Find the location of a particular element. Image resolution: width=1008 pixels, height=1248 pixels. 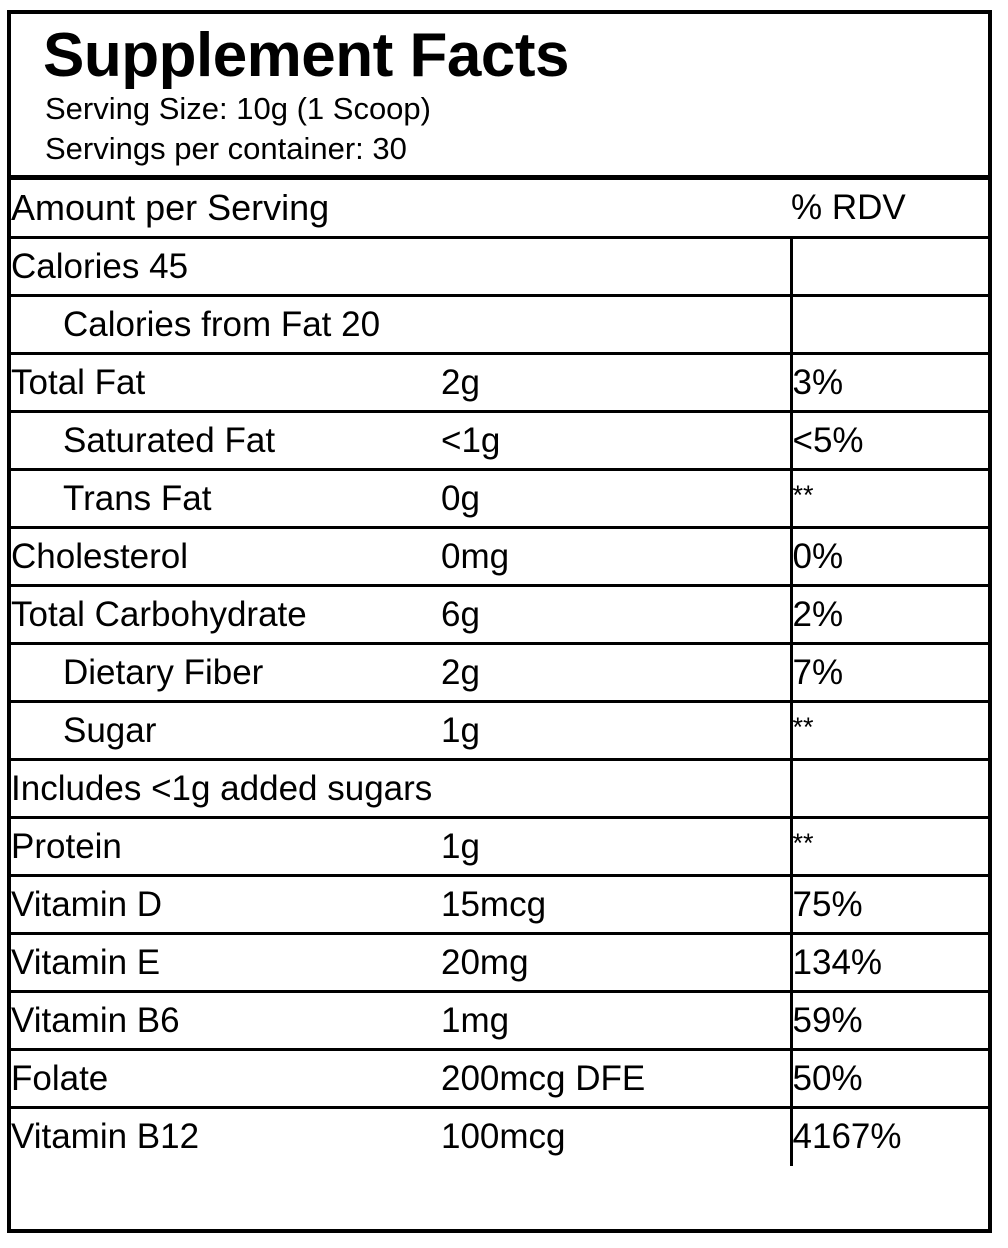

table-row: Saturated Fat <1g <5% is located at coordinates (500, 440).